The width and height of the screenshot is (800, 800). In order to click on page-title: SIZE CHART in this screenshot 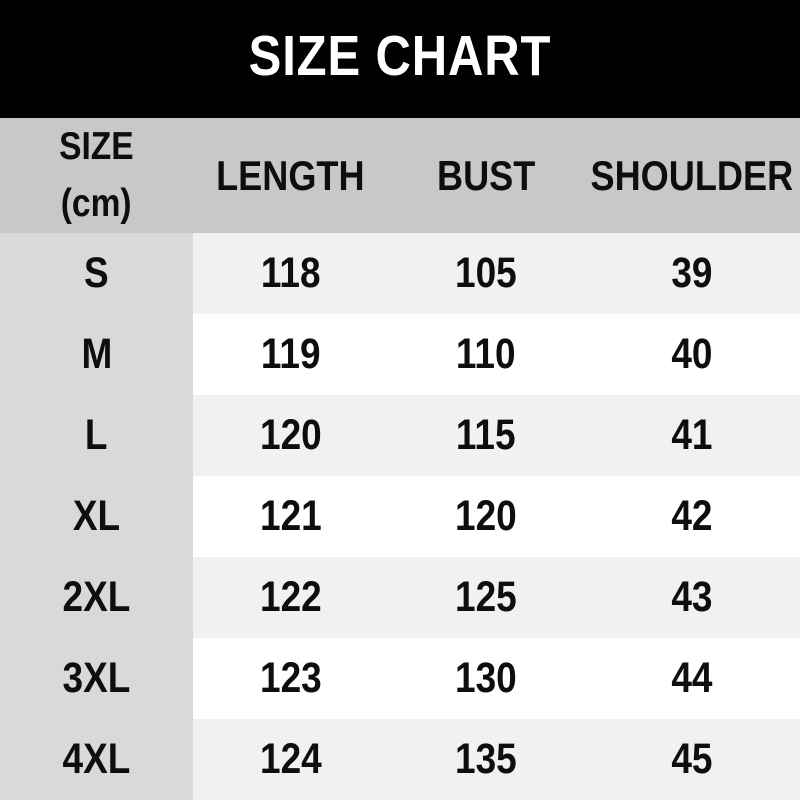, I will do `click(400, 56)`.